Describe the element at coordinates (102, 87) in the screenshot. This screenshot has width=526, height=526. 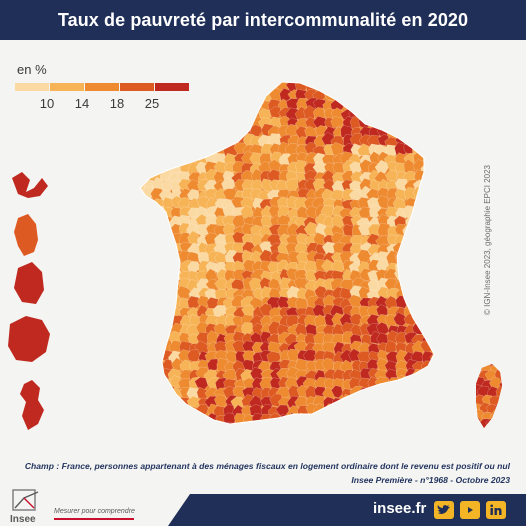
I see `legend-color-scale` at that location.